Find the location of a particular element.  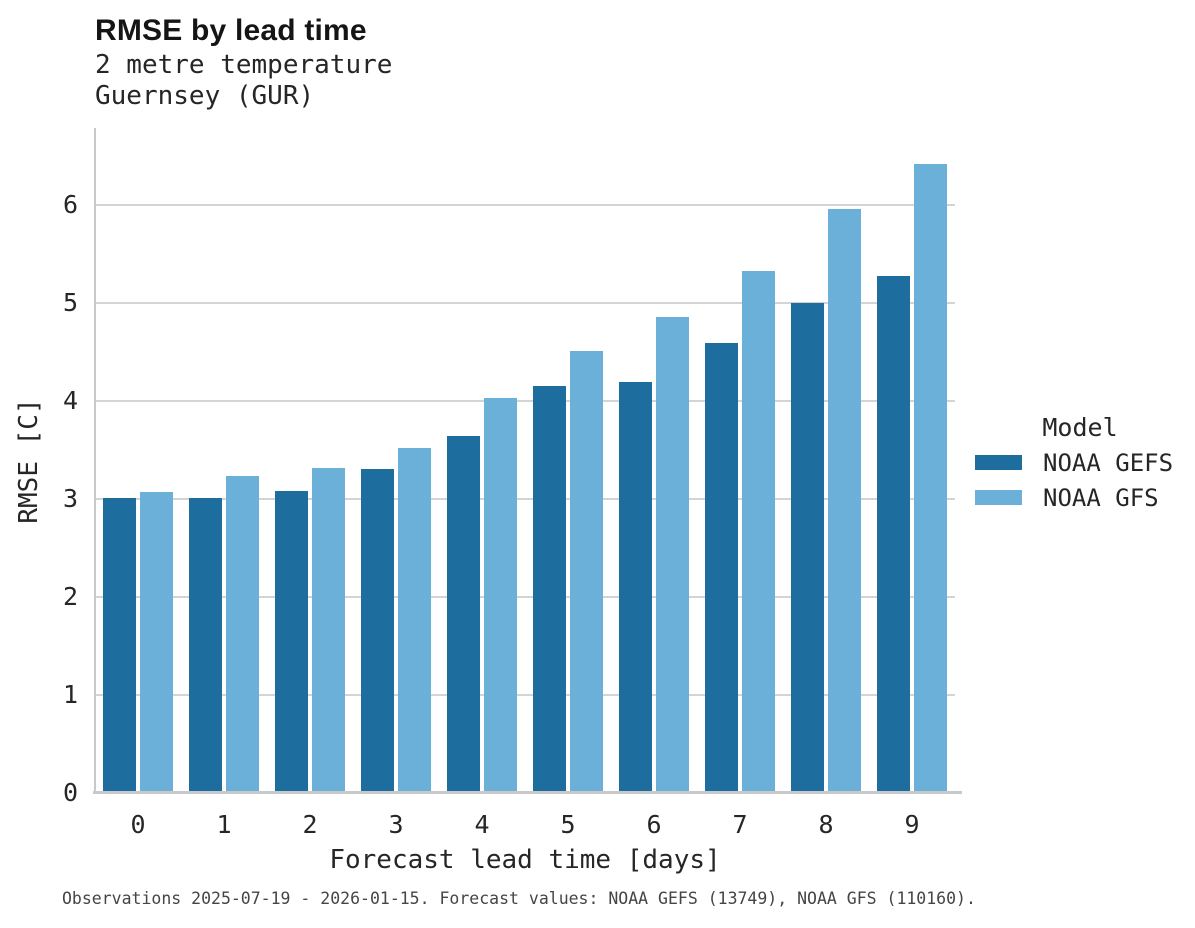

bar-noaa-gfs-lead4 is located at coordinates (500, 595).